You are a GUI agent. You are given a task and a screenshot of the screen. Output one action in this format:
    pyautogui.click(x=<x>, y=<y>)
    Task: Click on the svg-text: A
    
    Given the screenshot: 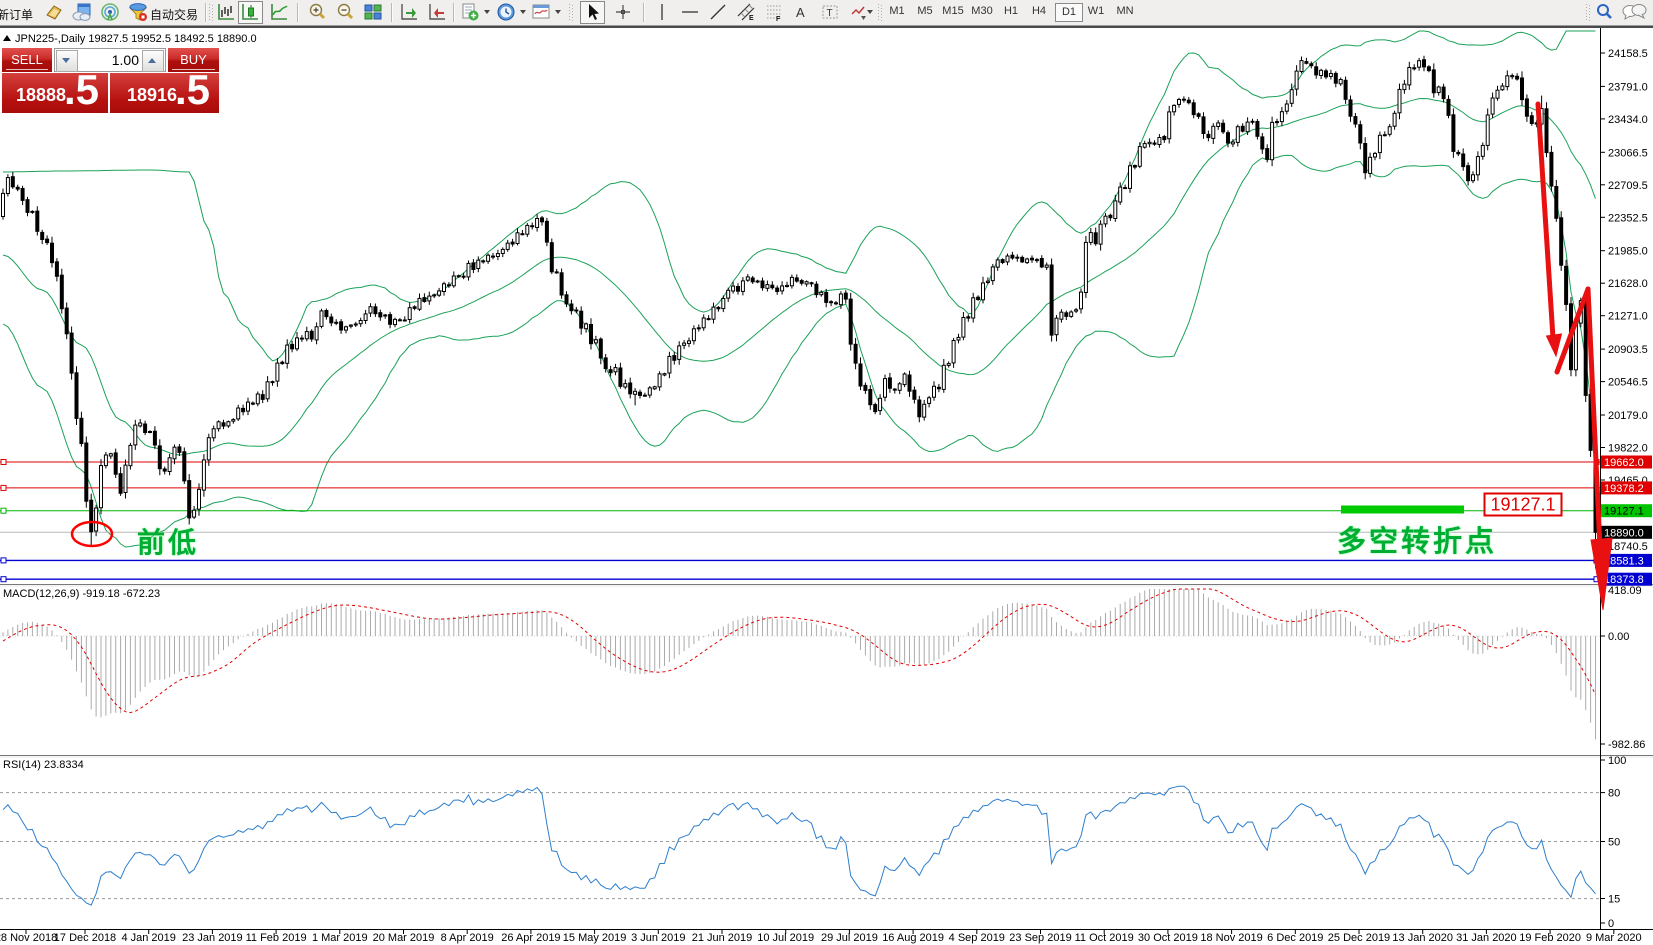 What is the action you would take?
    pyautogui.click(x=800, y=12)
    